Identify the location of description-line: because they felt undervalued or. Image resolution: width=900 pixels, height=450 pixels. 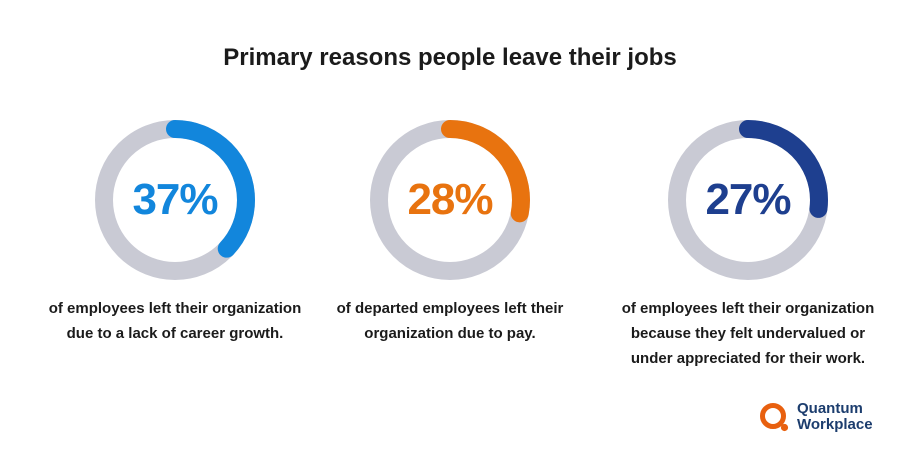
(748, 333).